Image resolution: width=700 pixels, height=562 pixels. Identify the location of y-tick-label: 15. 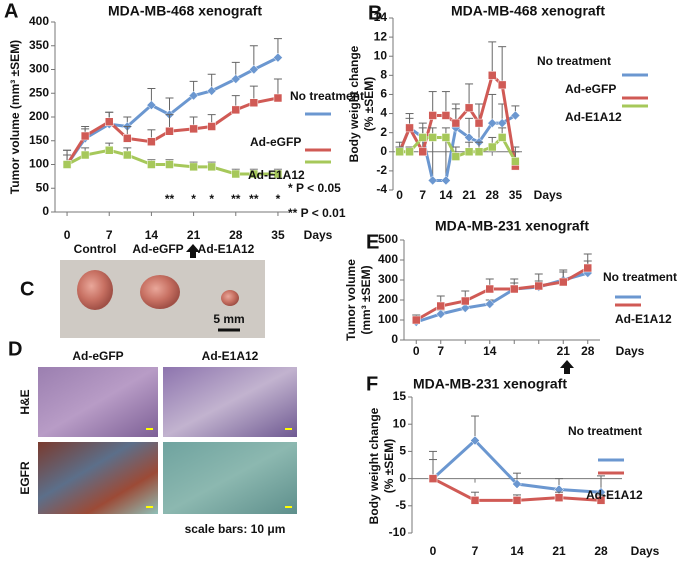
(400, 396).